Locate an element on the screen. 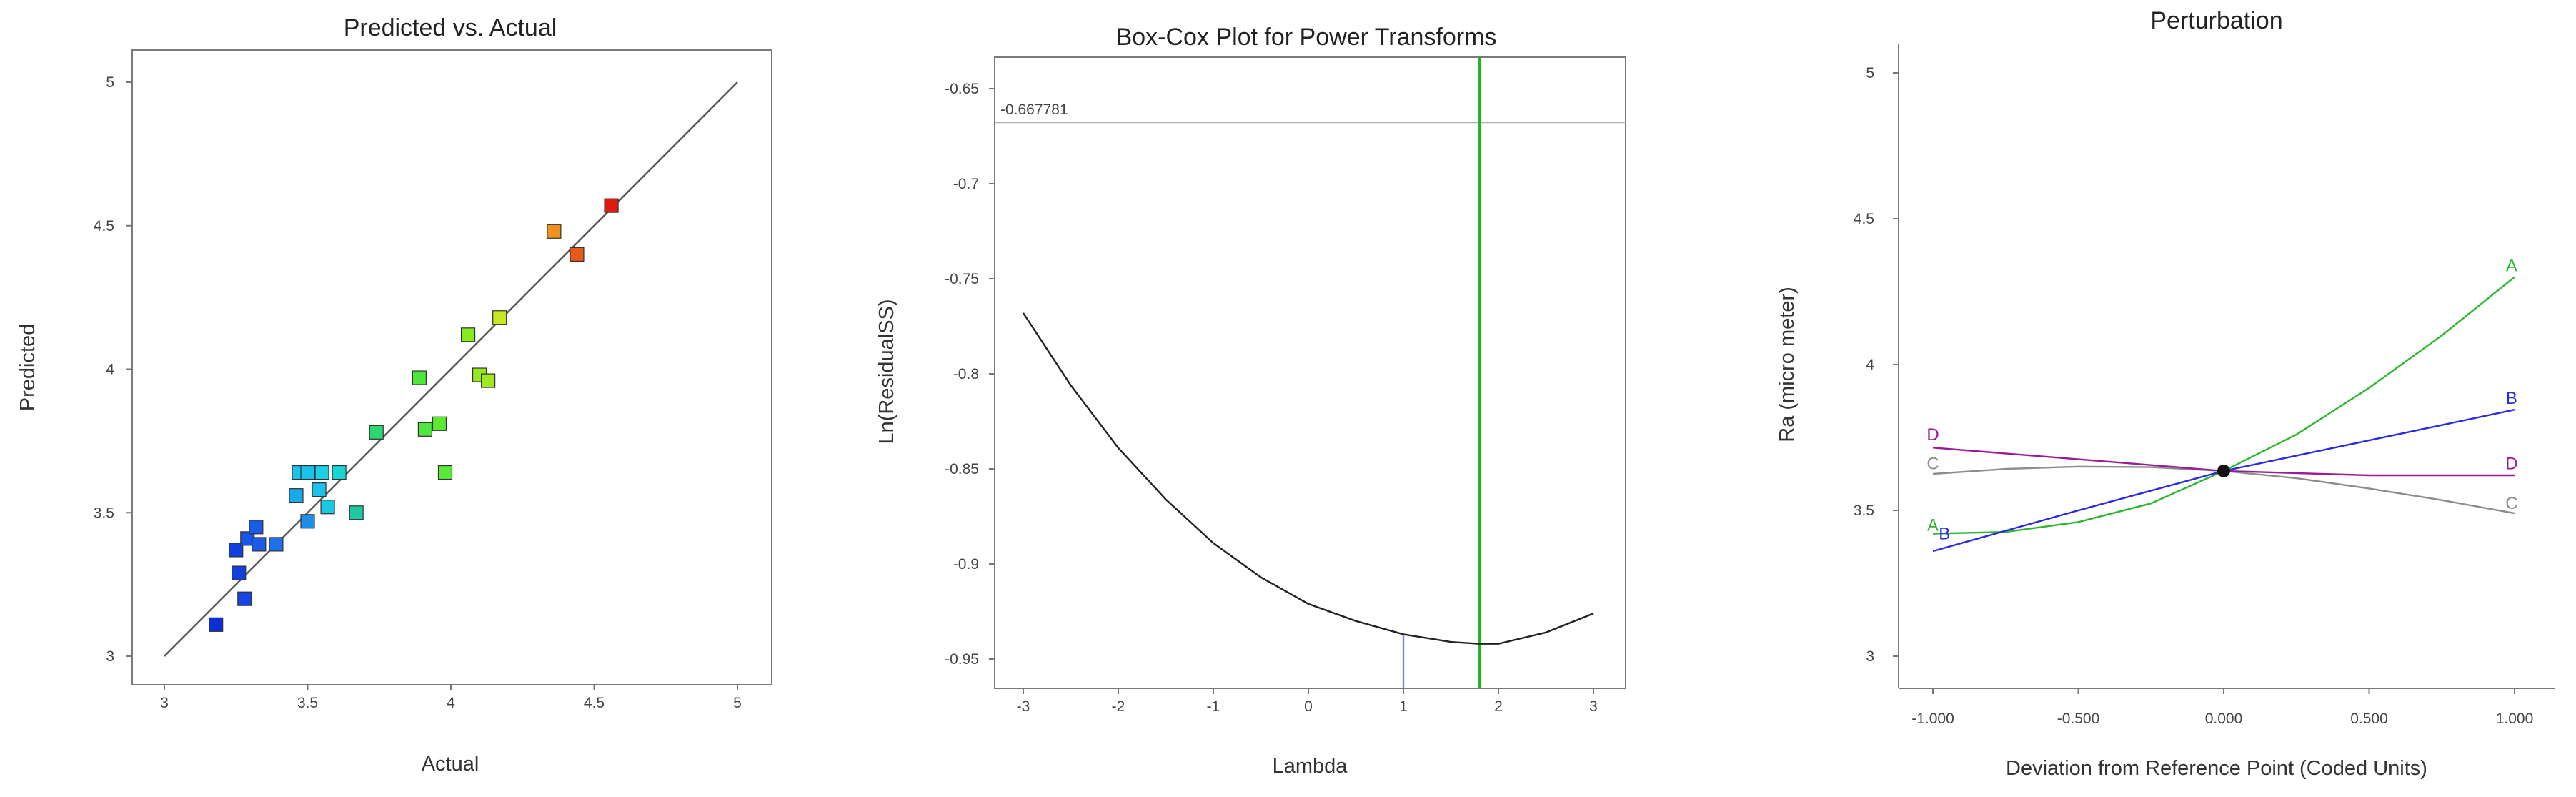 The image size is (2576, 797). x-tick-label: -0.500 is located at coordinates (2078, 719).